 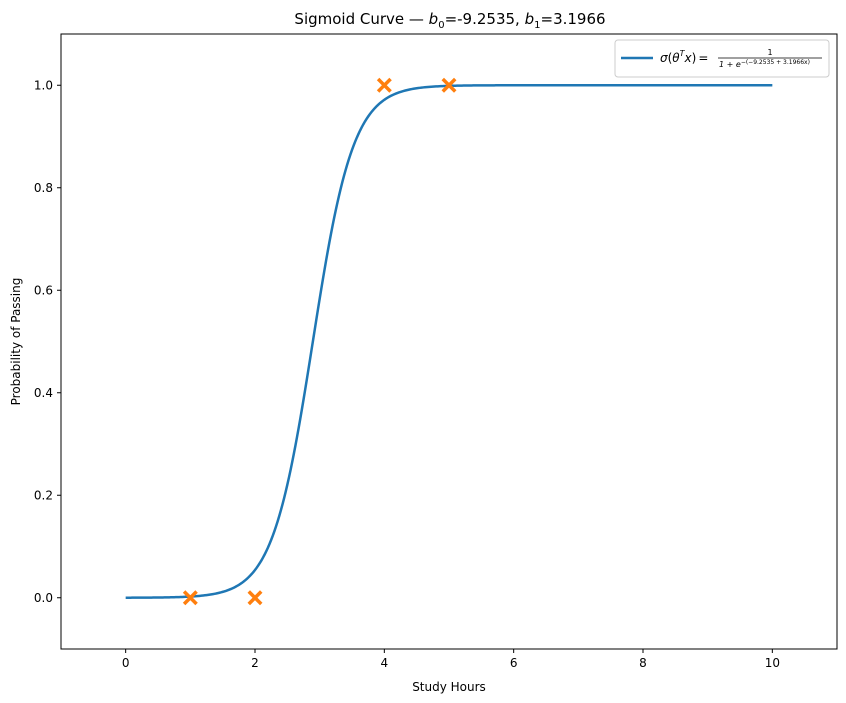 What do you see at coordinates (43, 85) in the screenshot?
I see `y-tick-label: 1.0` at bounding box center [43, 85].